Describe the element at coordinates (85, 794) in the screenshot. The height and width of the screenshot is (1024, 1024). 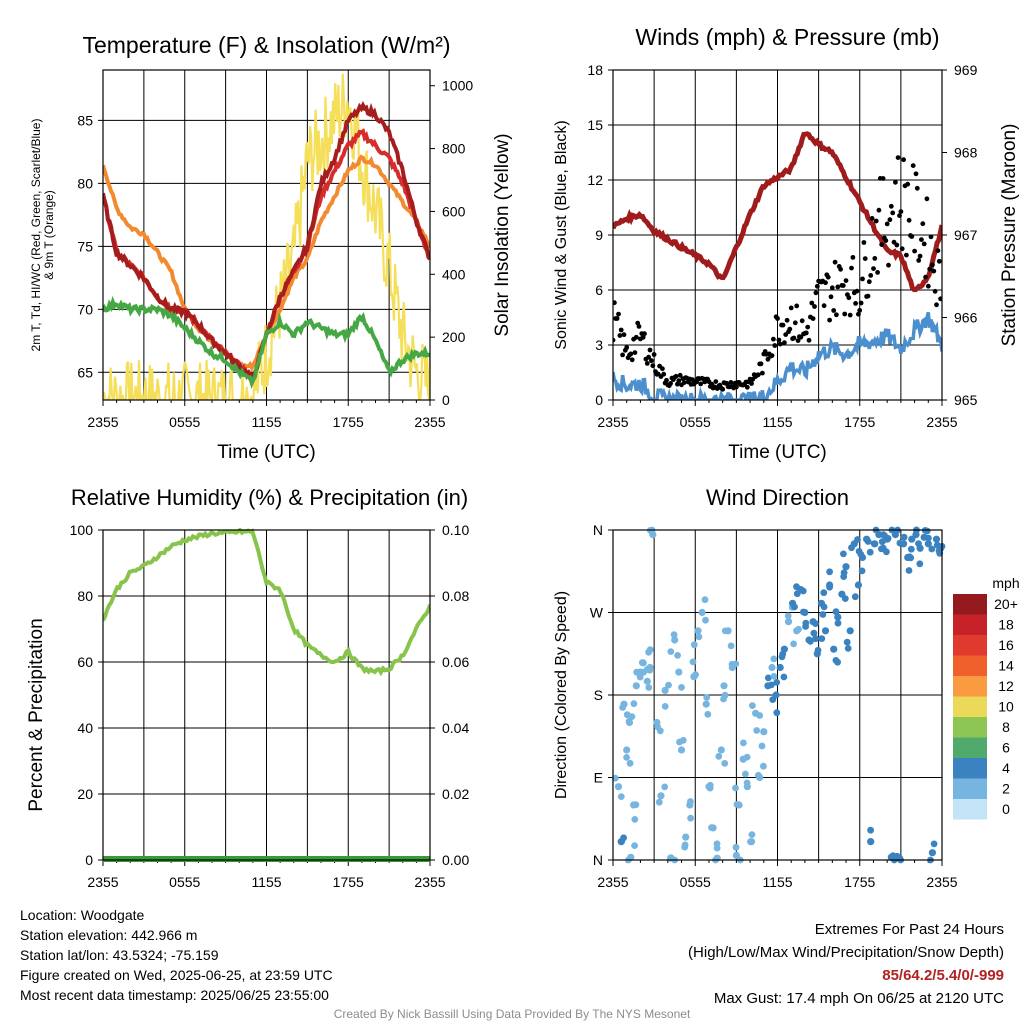
I see `hum-ytick-label: 20` at that location.